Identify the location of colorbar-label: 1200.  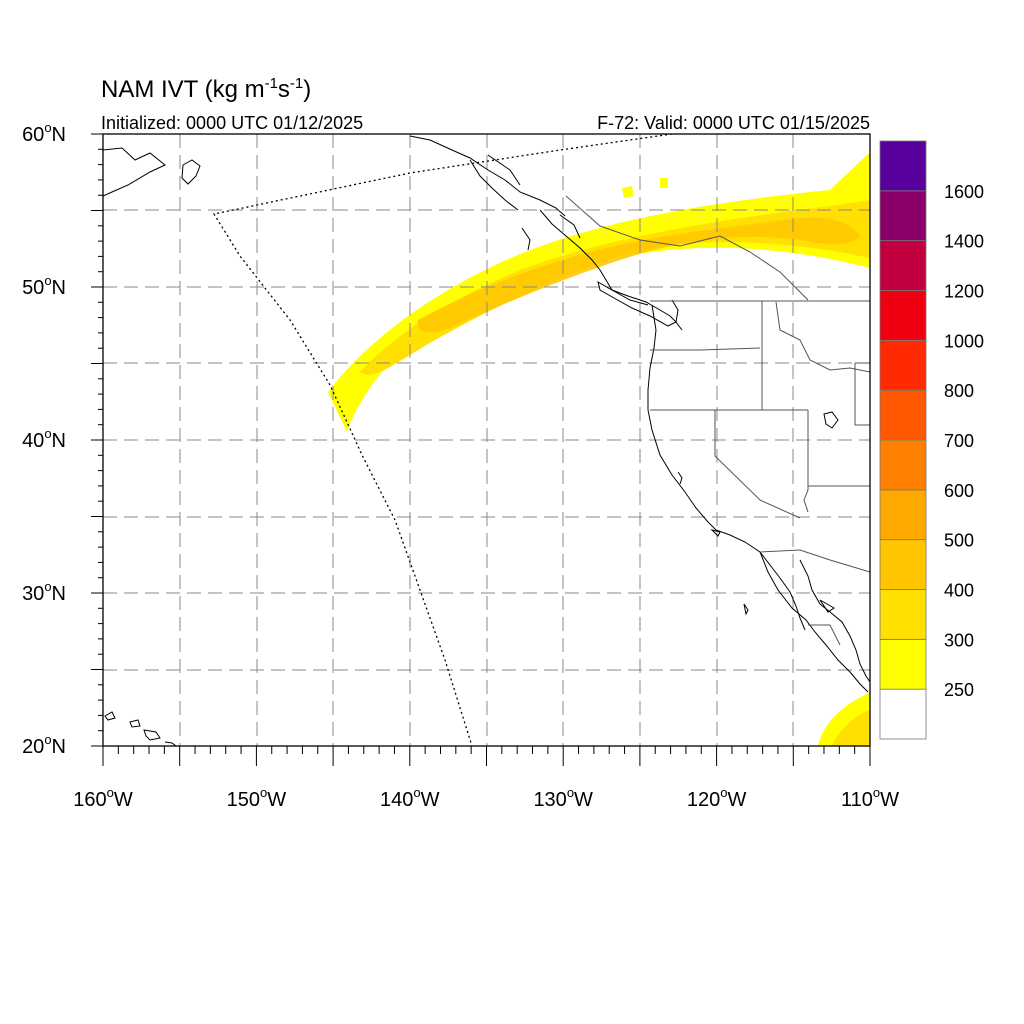
(964, 292).